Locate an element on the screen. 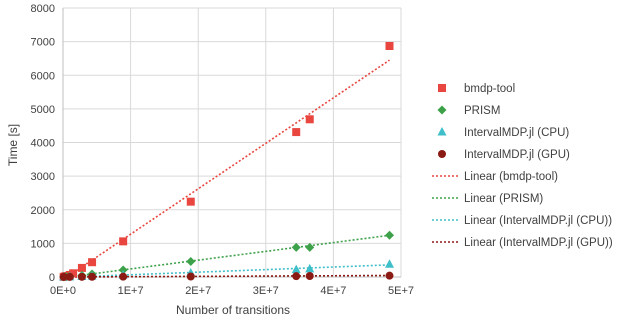 This screenshot has height=324, width=642. x-tick-label: 1E+7 is located at coordinates (131, 291).